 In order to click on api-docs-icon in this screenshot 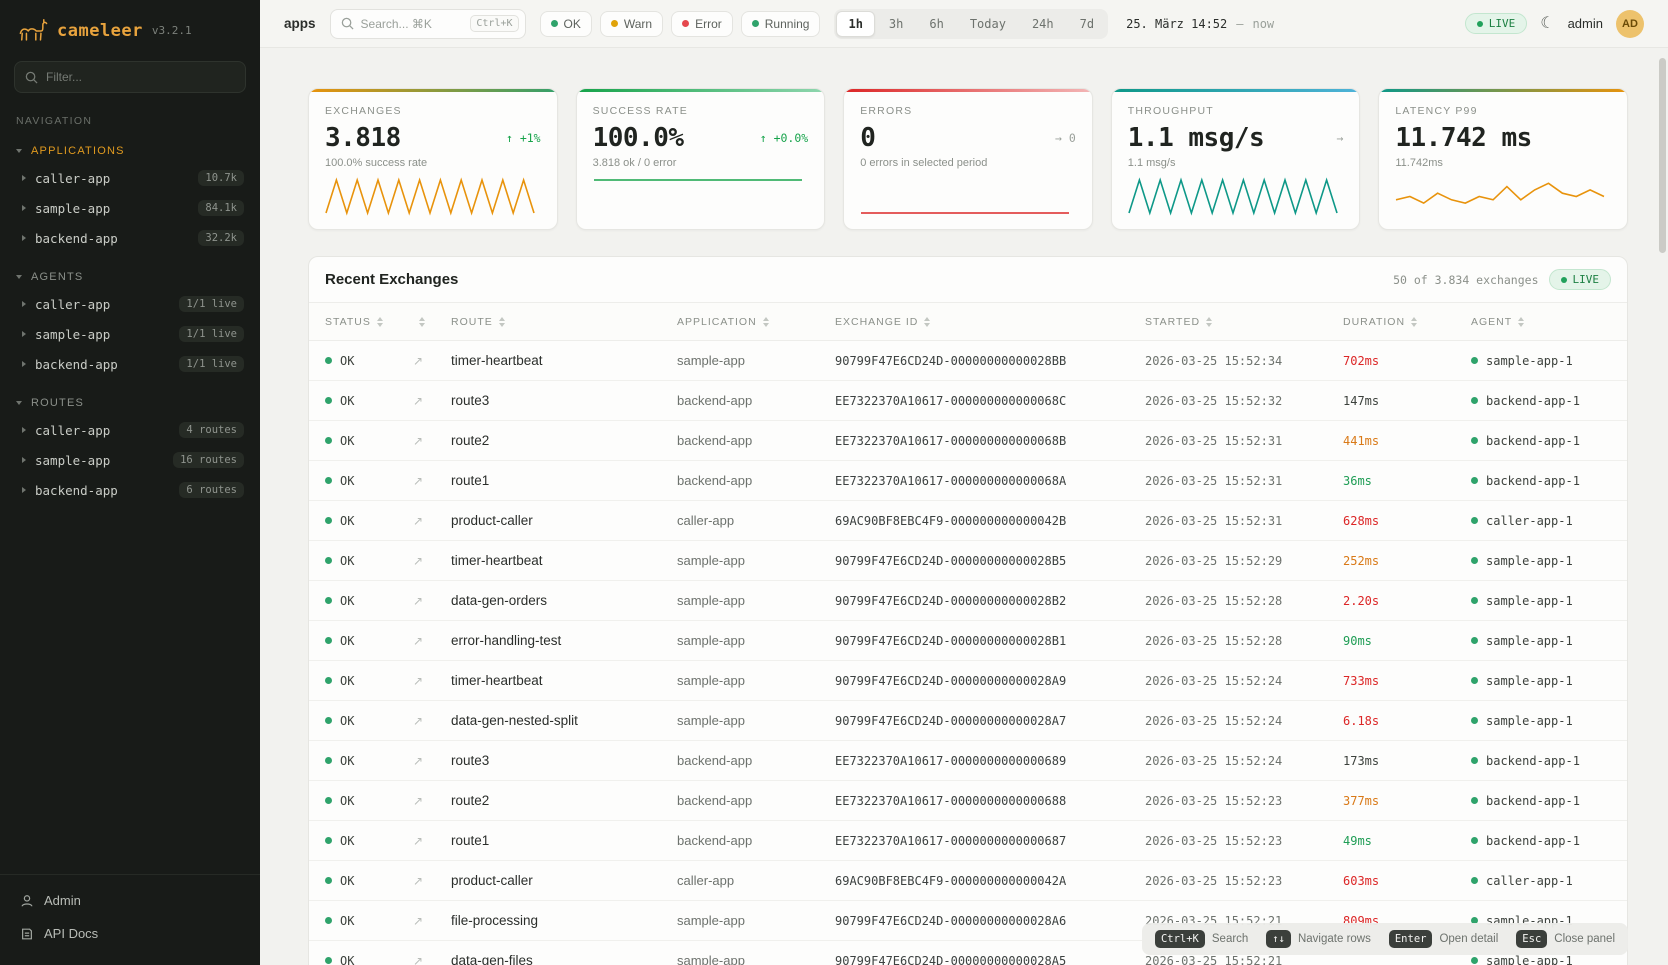, I will do `click(27, 933)`.